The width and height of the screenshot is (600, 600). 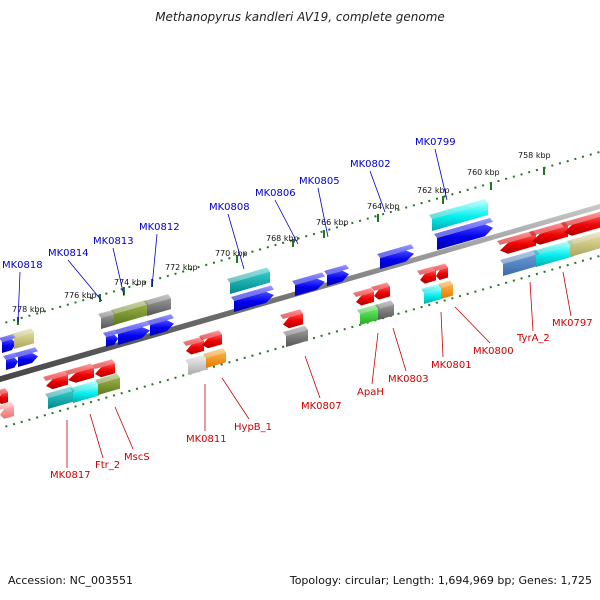 What do you see at coordinates (253, 427) in the screenshot?
I see `reverse-gene-label: HypB_1` at bounding box center [253, 427].